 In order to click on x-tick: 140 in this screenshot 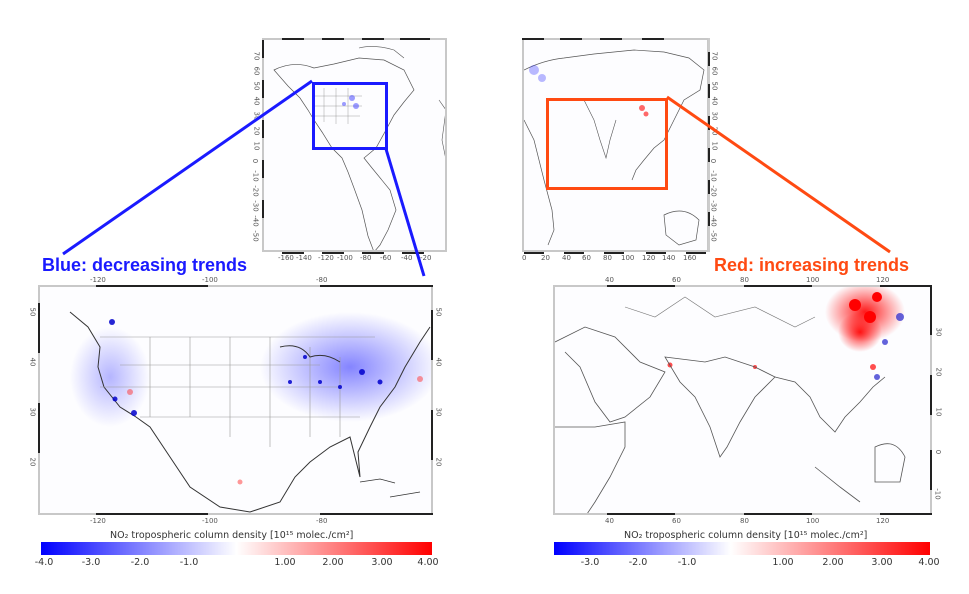, I will do `click(669, 258)`.